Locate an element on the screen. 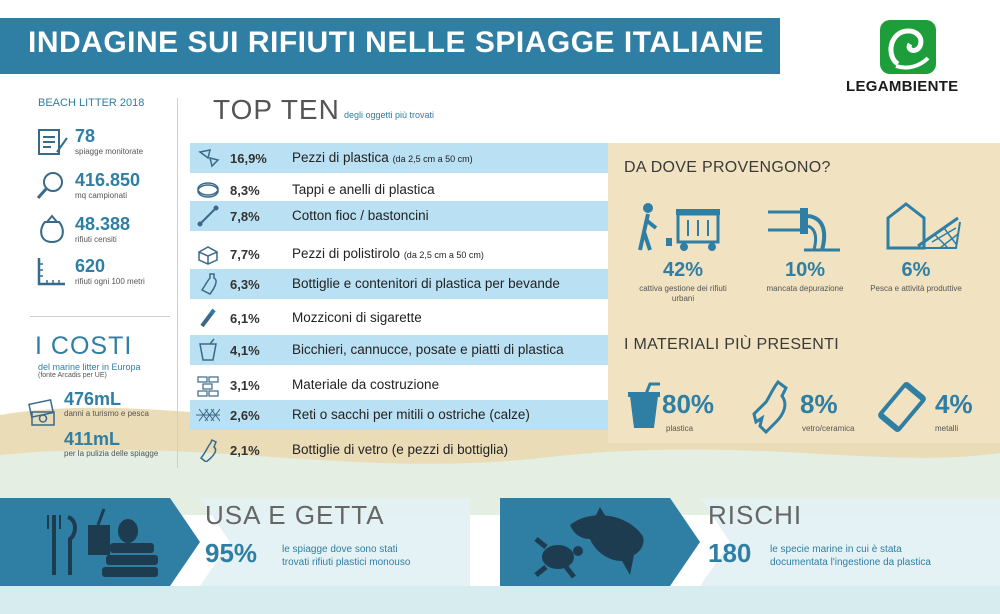 This screenshot has width=1000, height=614. stat-label: spiagge monitorate is located at coordinates (109, 151).